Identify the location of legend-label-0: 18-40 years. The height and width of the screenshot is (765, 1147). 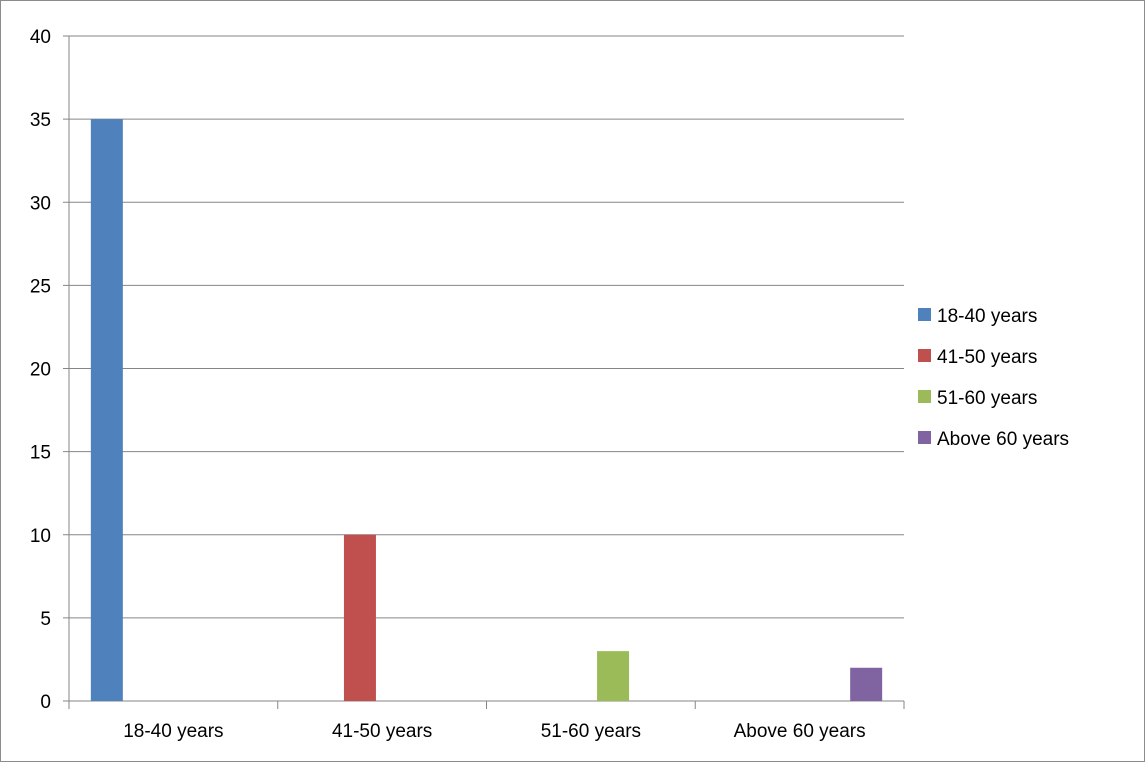
(987, 316).